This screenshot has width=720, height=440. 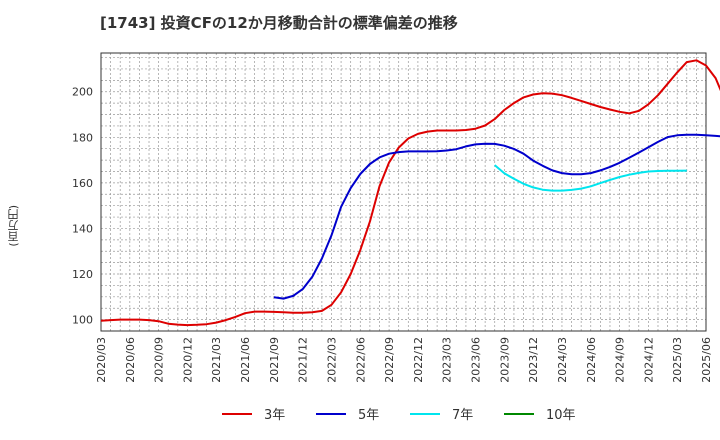 I want to click on y-tick-label: 180, so click(x=82, y=137).